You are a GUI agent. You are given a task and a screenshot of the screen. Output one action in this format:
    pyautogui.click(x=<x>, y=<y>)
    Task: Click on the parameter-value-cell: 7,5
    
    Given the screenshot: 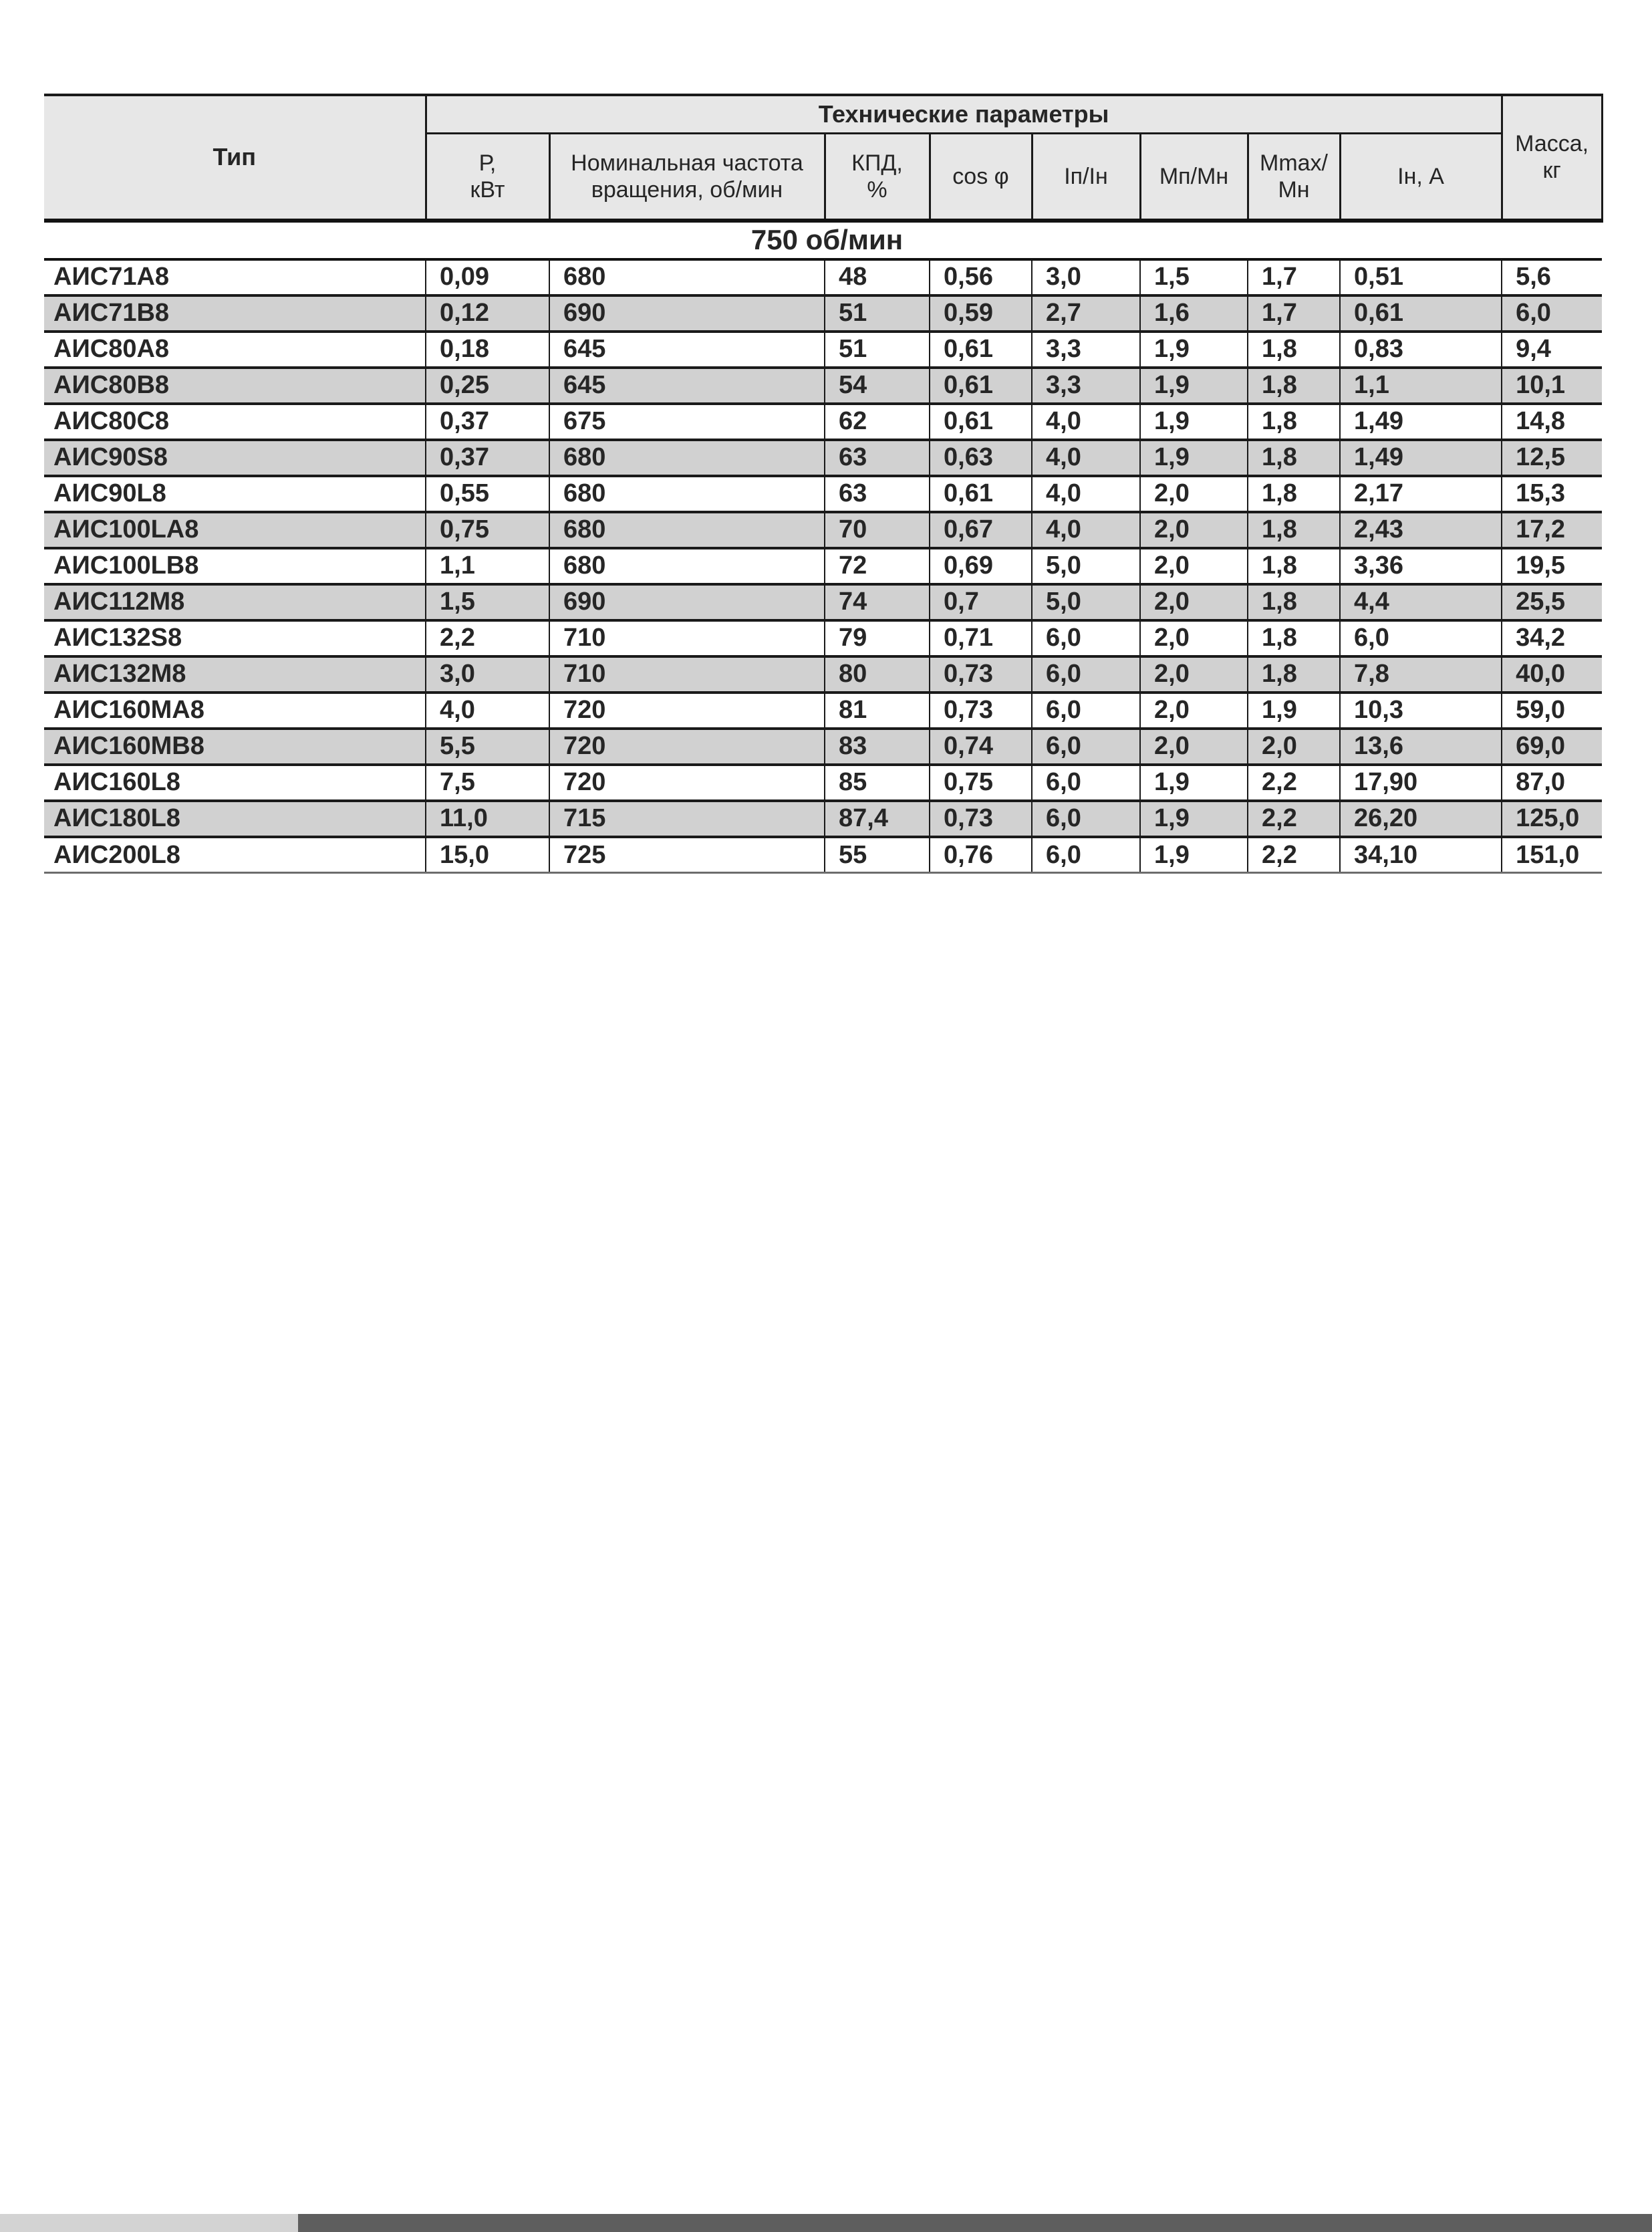 What is the action you would take?
    pyautogui.click(x=487, y=782)
    